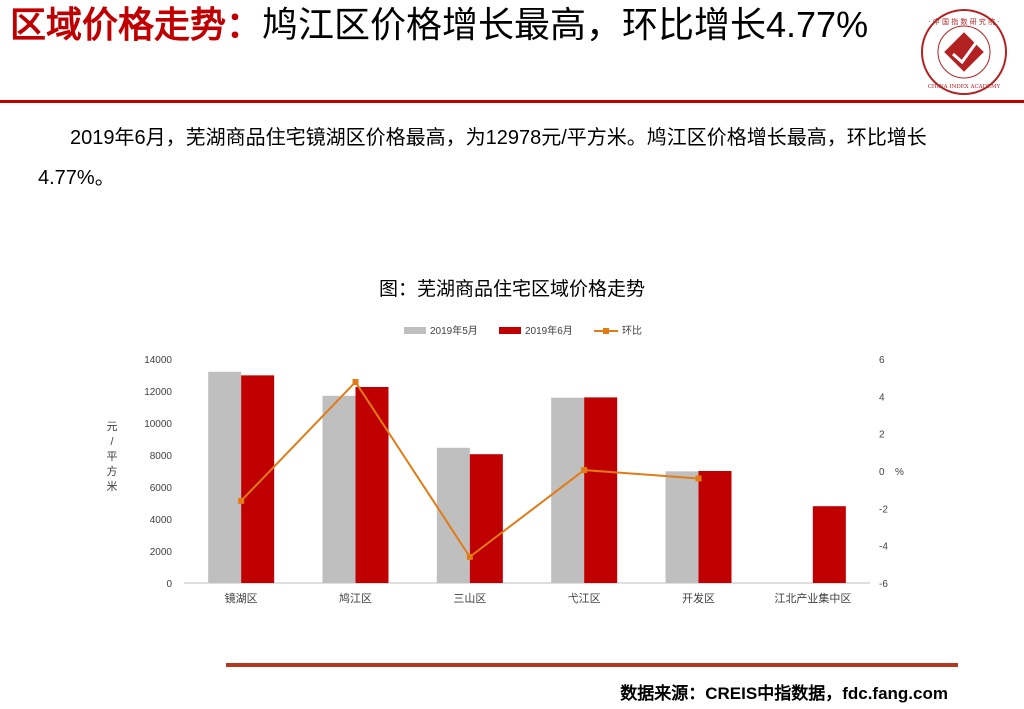 The width and height of the screenshot is (1024, 709). What do you see at coordinates (882, 360) in the screenshot?
I see `y2-tick-label: 6` at bounding box center [882, 360].